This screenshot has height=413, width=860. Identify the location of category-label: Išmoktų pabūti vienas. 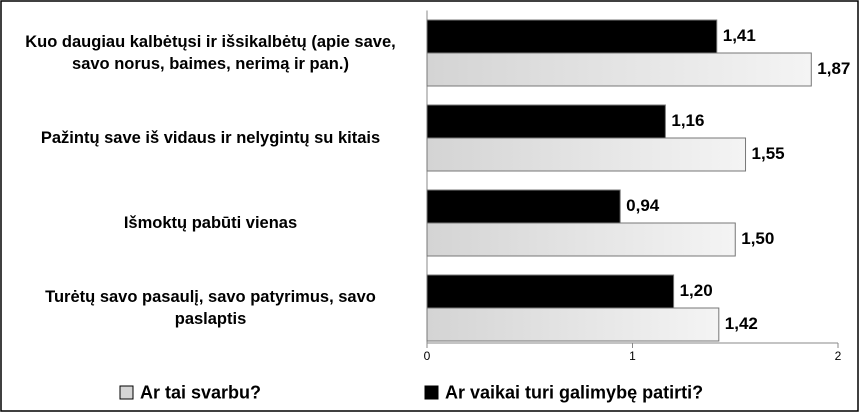
(210, 223).